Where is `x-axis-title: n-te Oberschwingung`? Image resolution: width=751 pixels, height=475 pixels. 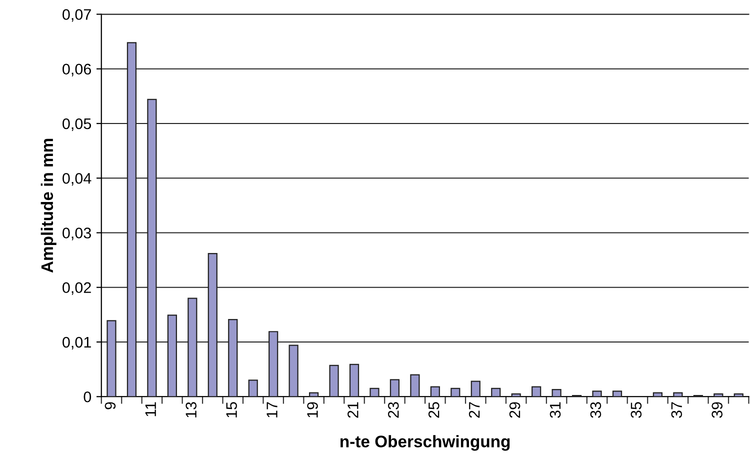
x-axis-title: n-te Oberschwingung is located at coordinates (425, 443).